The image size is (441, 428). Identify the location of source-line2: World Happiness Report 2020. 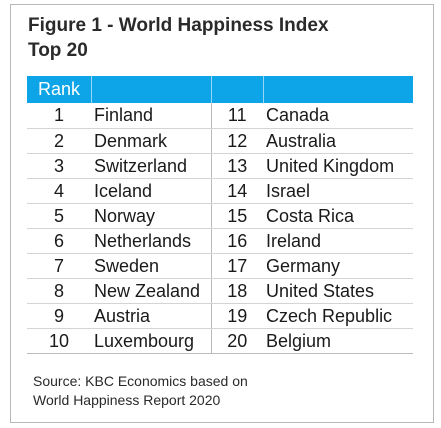
(127, 400).